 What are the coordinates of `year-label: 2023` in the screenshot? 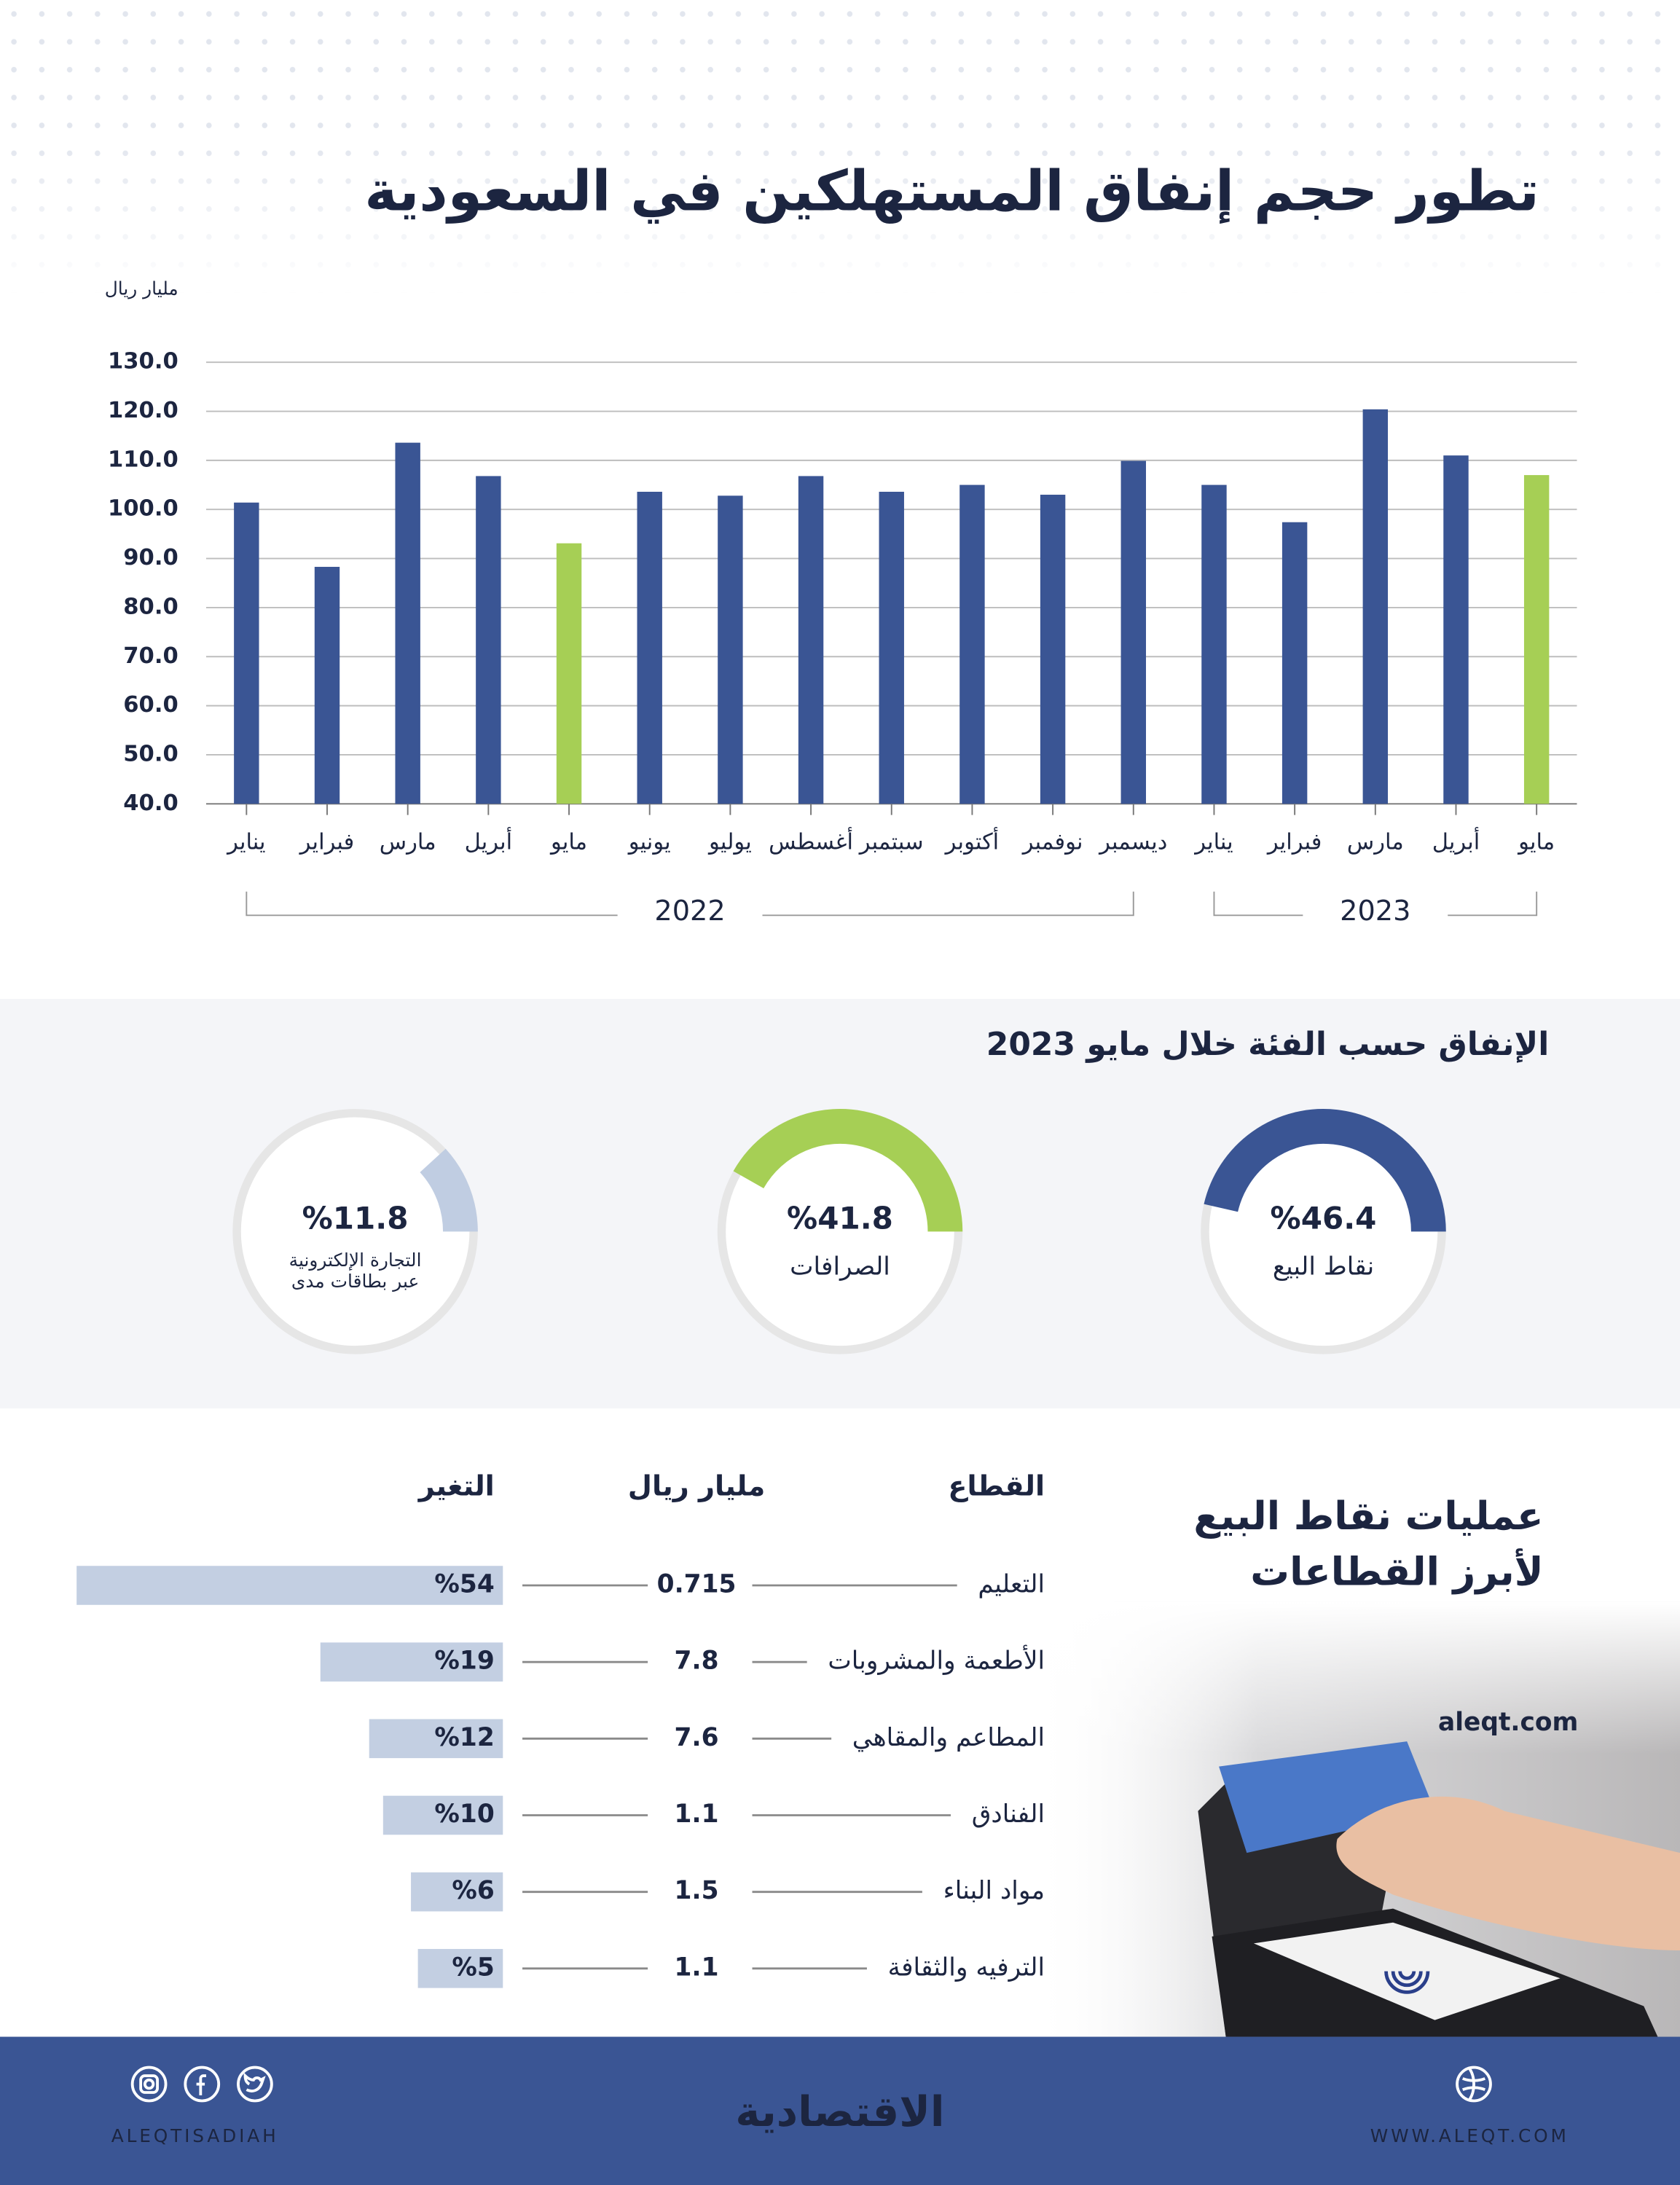 It's located at (1375, 911).